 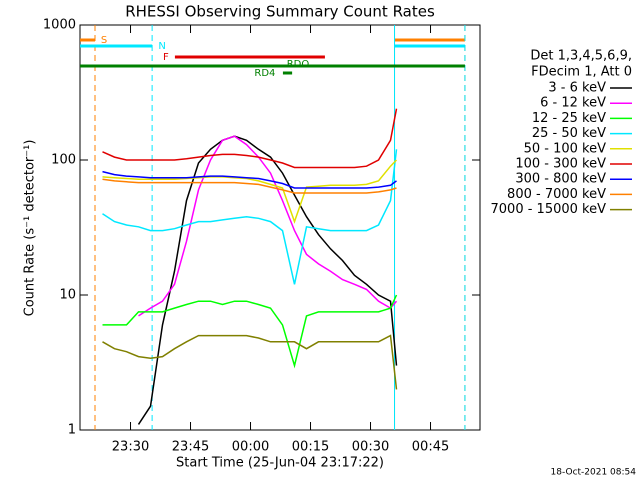 What do you see at coordinates (190, 447) in the screenshot?
I see `x-tick-label: 23:45` at bounding box center [190, 447].